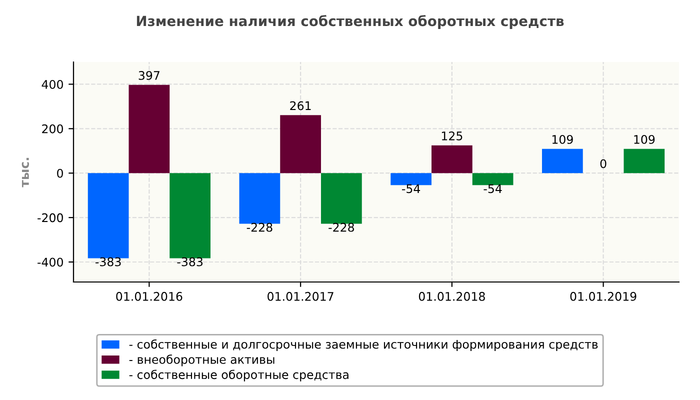  I want to click on legend-label: - собственные и долгосрочные заемные источники формирования средств, so click(363, 345).